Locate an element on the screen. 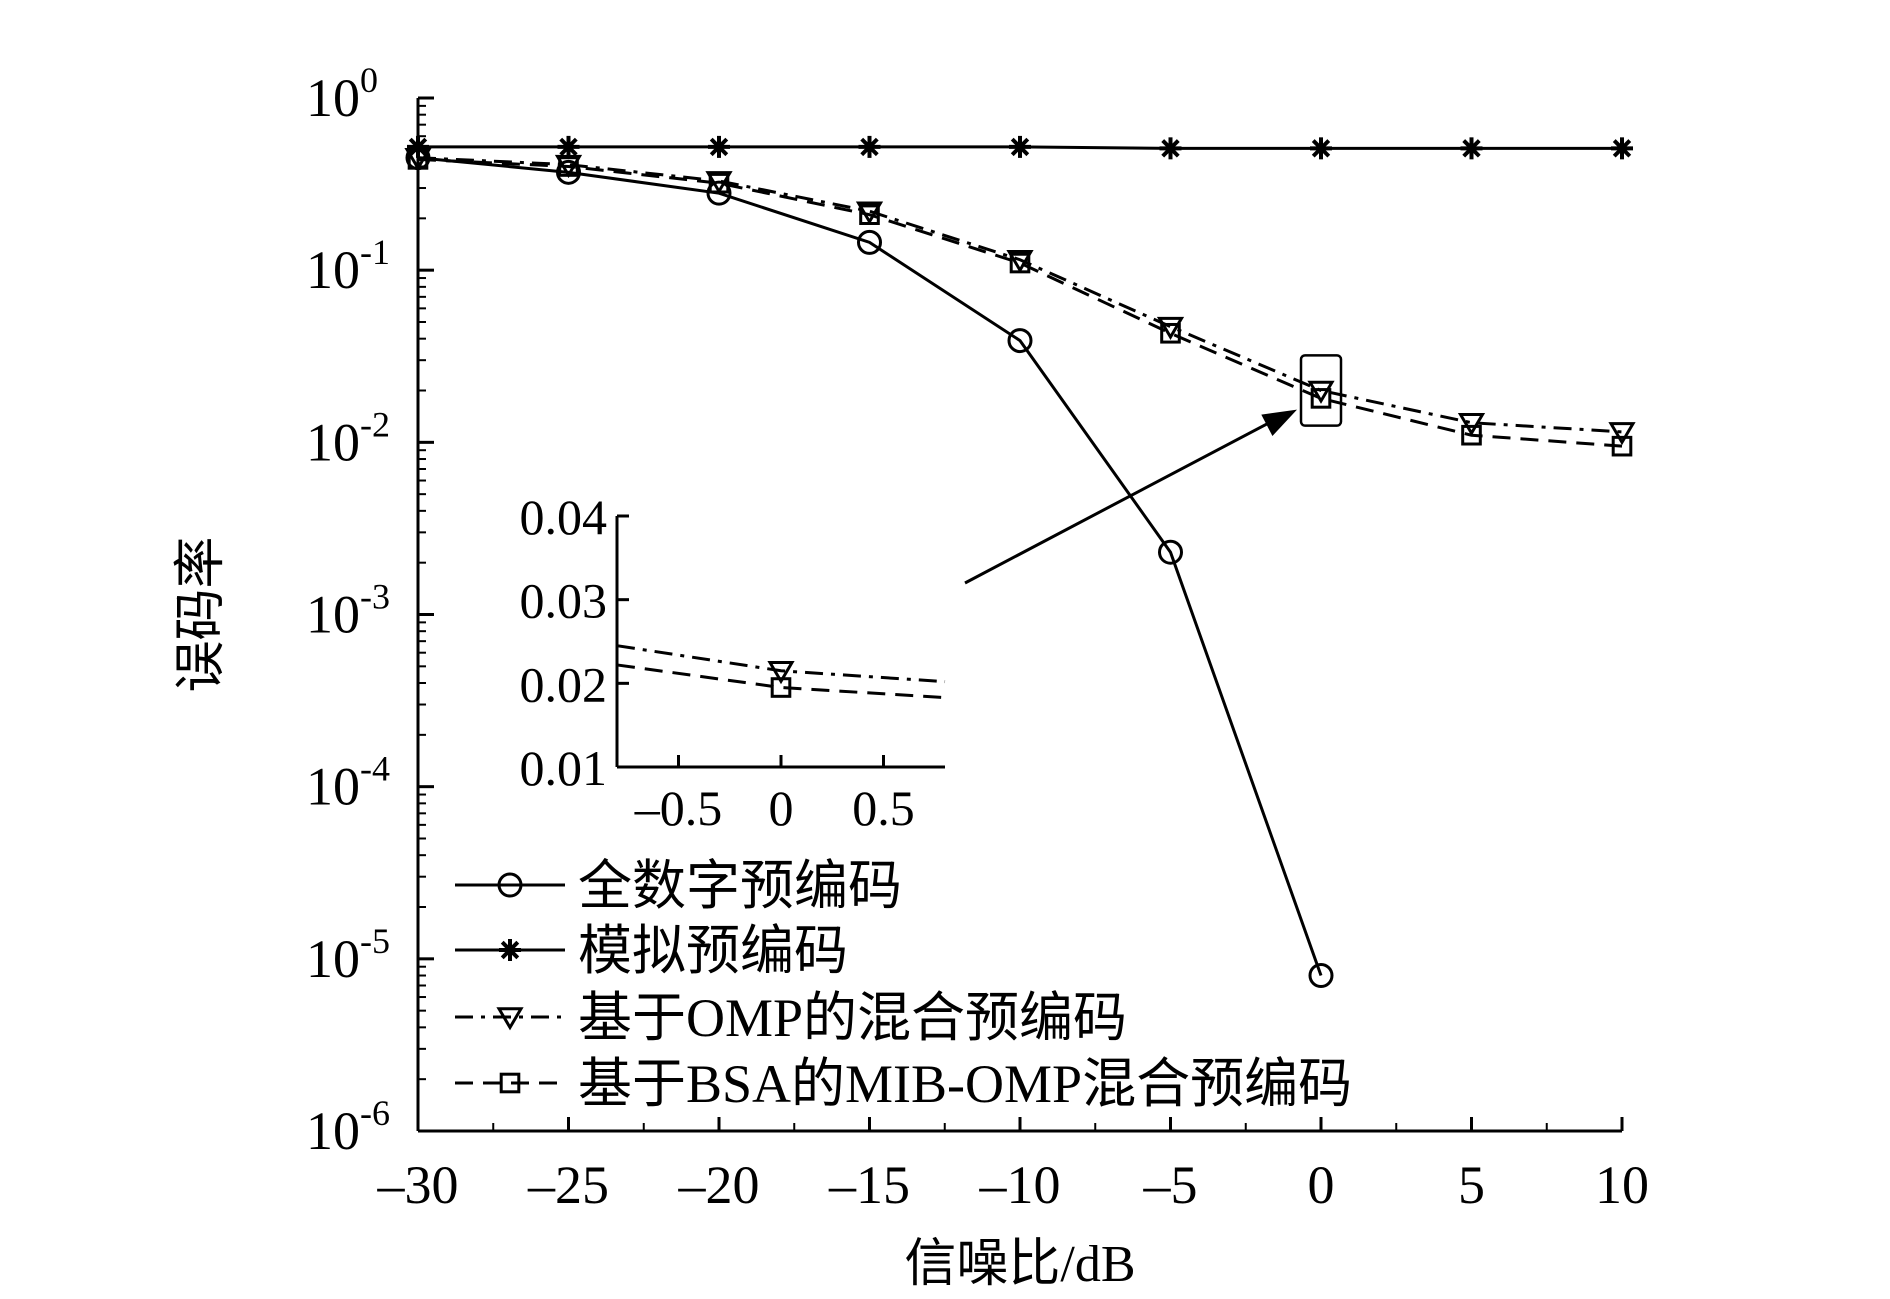 The image size is (1890, 1299). zoom-box is located at coordinates (1321, 390).